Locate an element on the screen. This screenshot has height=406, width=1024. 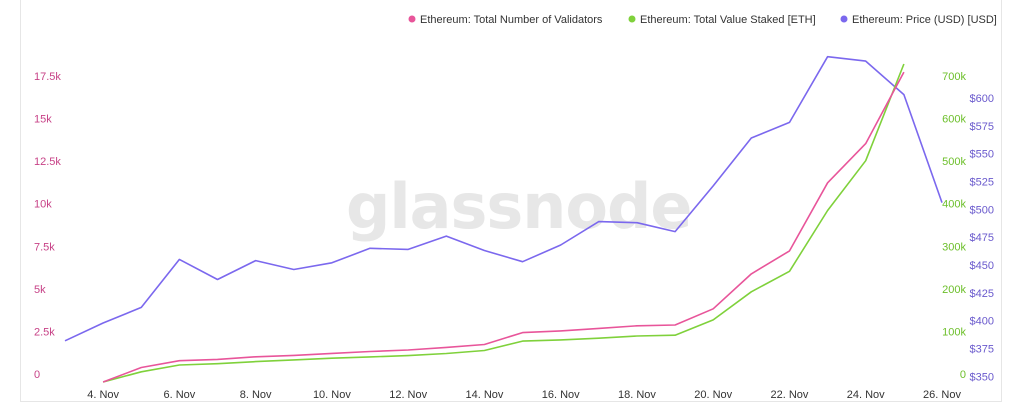
x-tick-label: 26. Nov is located at coordinates (942, 395).